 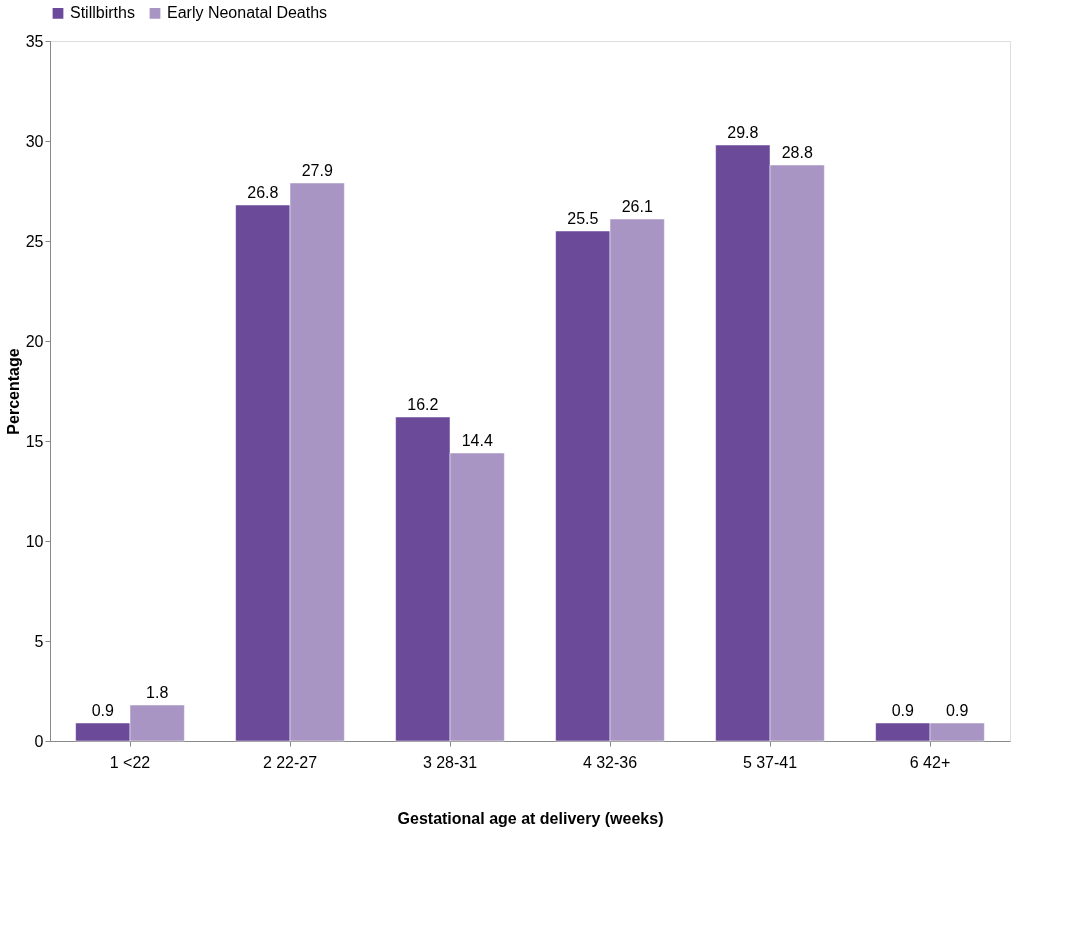 What do you see at coordinates (34, 441) in the screenshot?
I see `y-tick-label: 15` at bounding box center [34, 441].